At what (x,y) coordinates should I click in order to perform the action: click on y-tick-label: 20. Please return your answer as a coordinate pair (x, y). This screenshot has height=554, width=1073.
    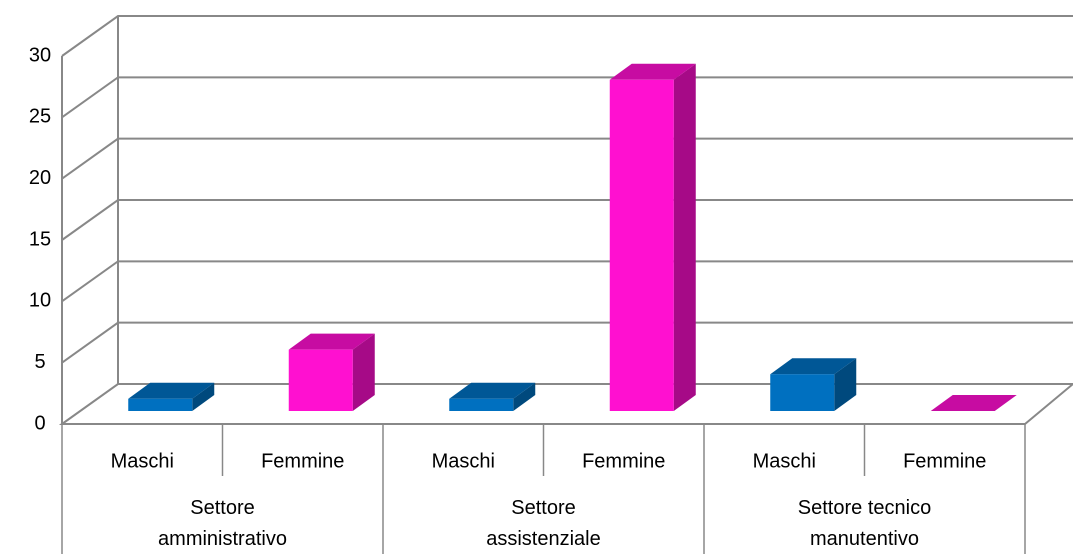
    Looking at the image, I should click on (40, 178).